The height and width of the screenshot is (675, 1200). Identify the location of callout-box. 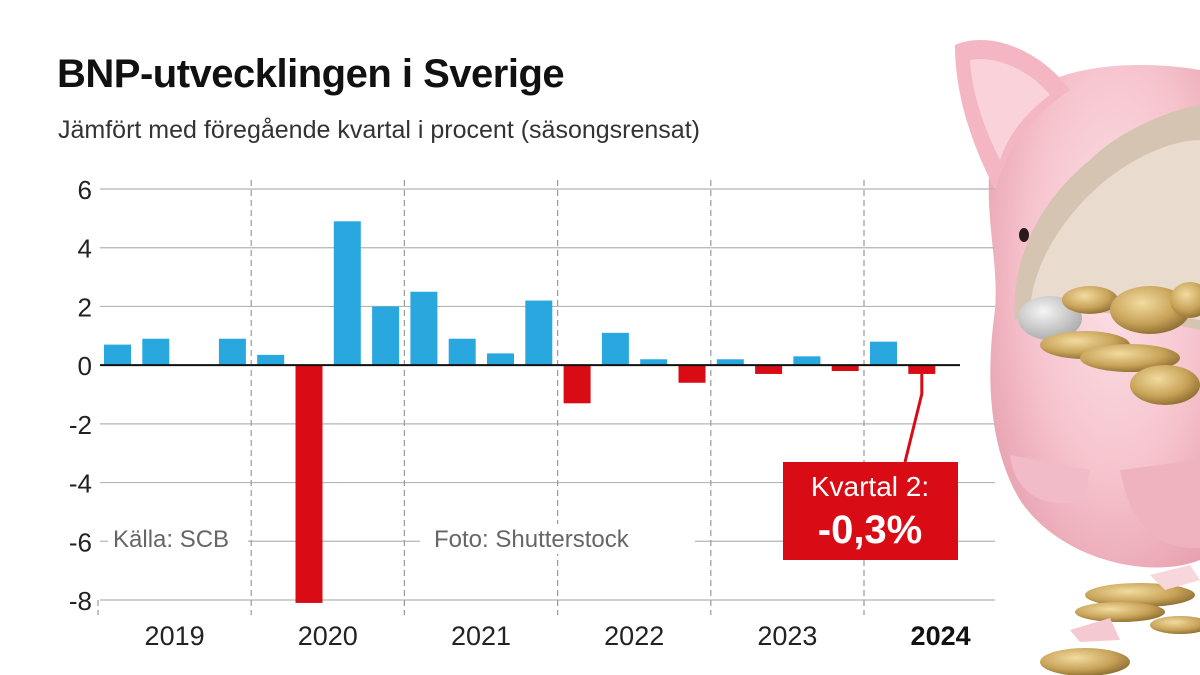
(870, 511).